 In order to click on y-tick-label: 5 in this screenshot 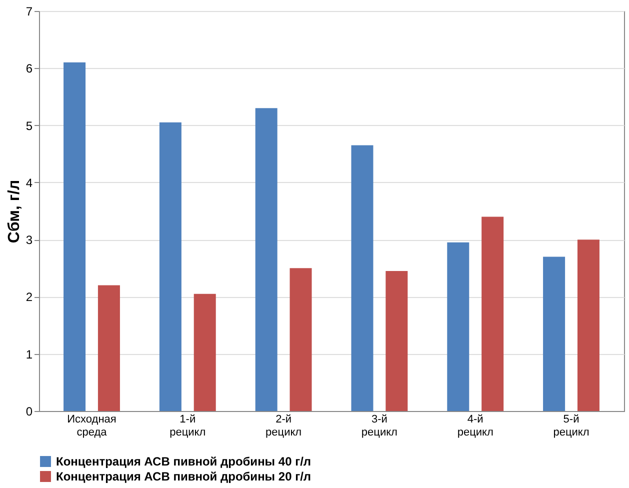, I will do `click(29, 125)`.